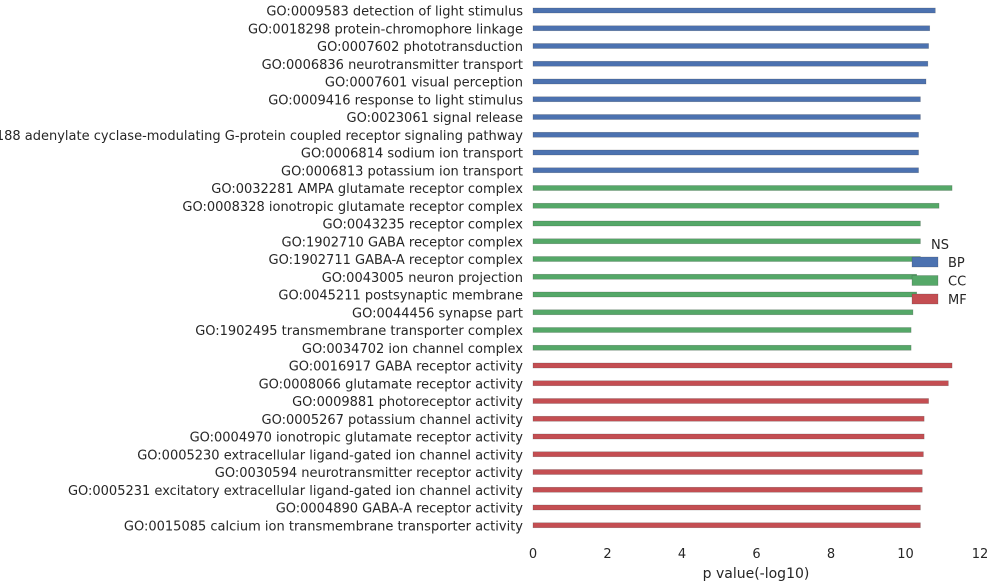  I want to click on legend-label-cc: CC, so click(957, 282).